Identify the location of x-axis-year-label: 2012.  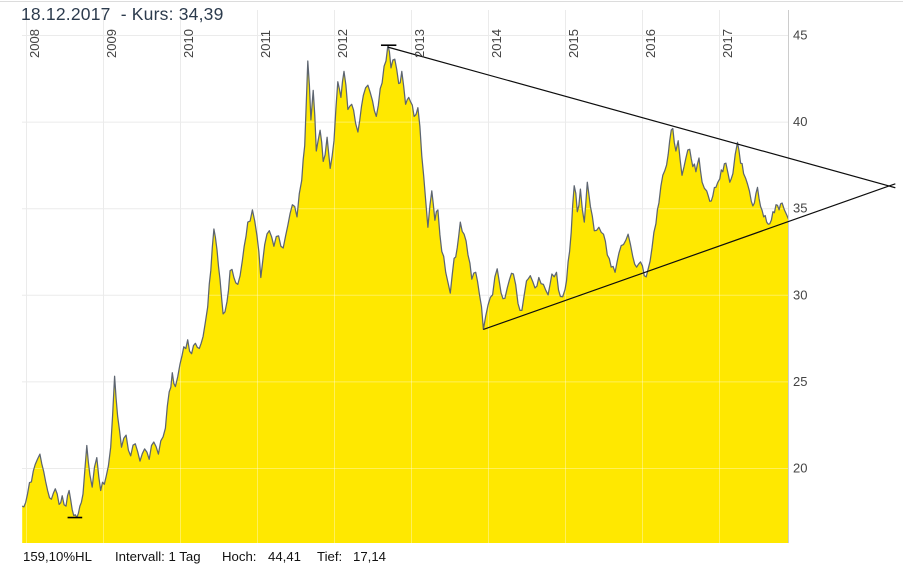
(342, 43).